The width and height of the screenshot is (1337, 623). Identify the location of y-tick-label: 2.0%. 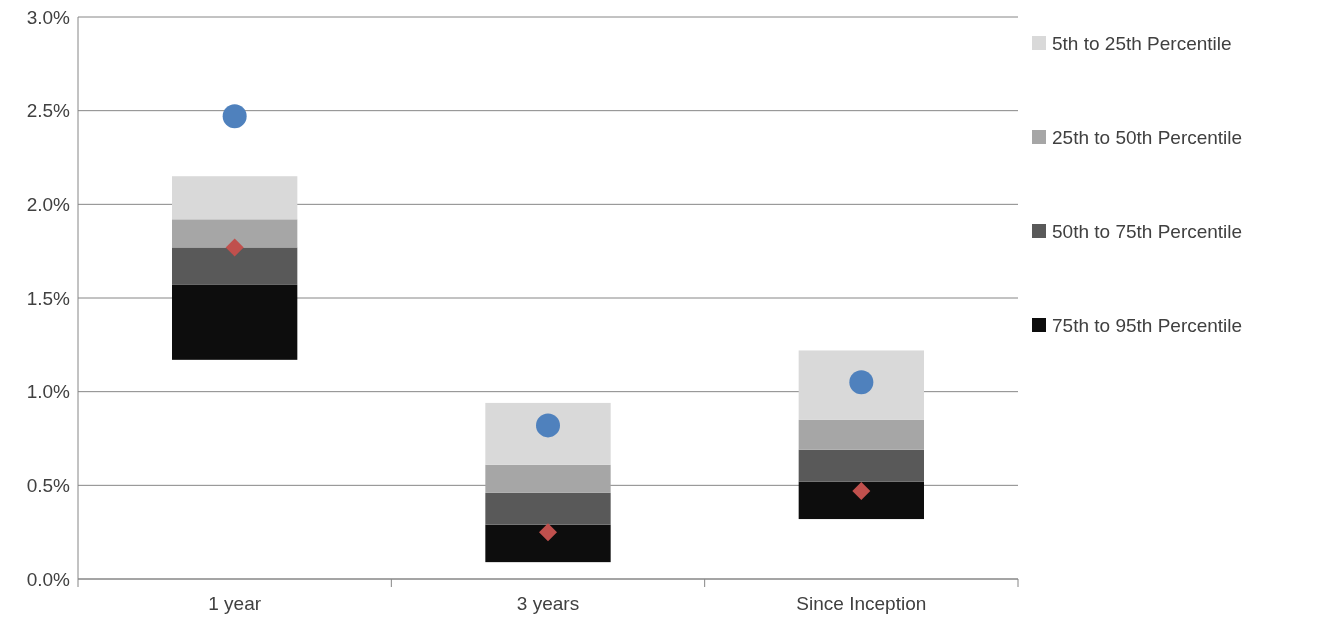
(48, 204).